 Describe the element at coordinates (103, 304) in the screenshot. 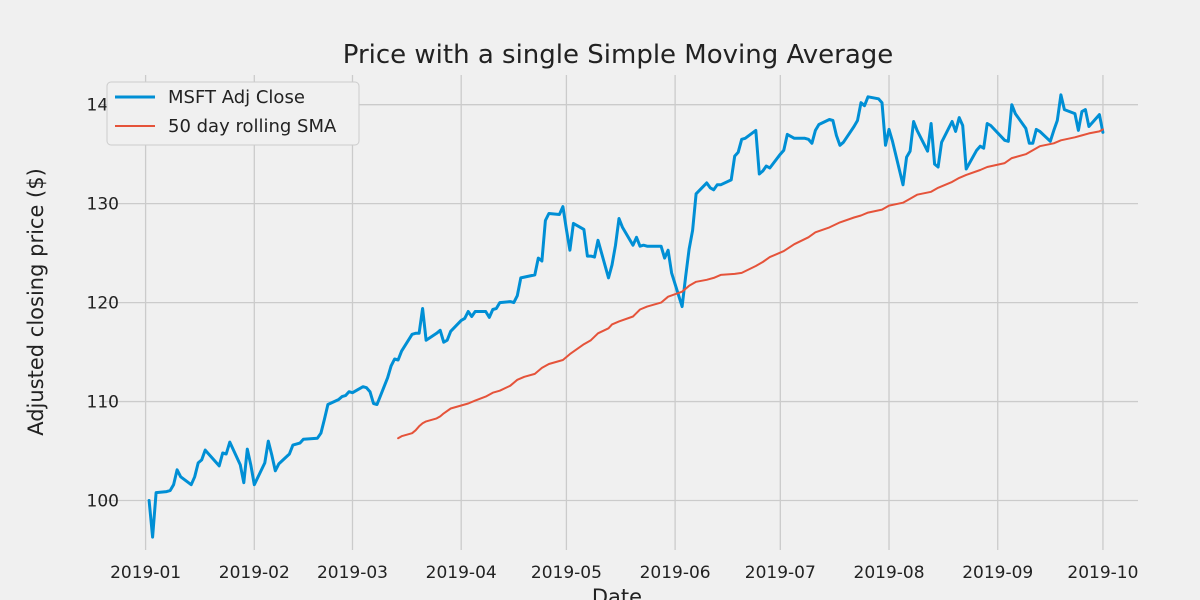

I see `y-tick-label: 120` at that location.